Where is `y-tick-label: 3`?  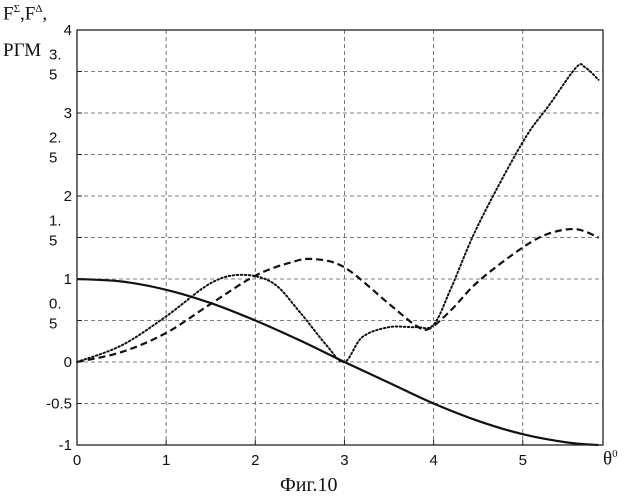 y-tick-label: 3 is located at coordinates (68, 113).